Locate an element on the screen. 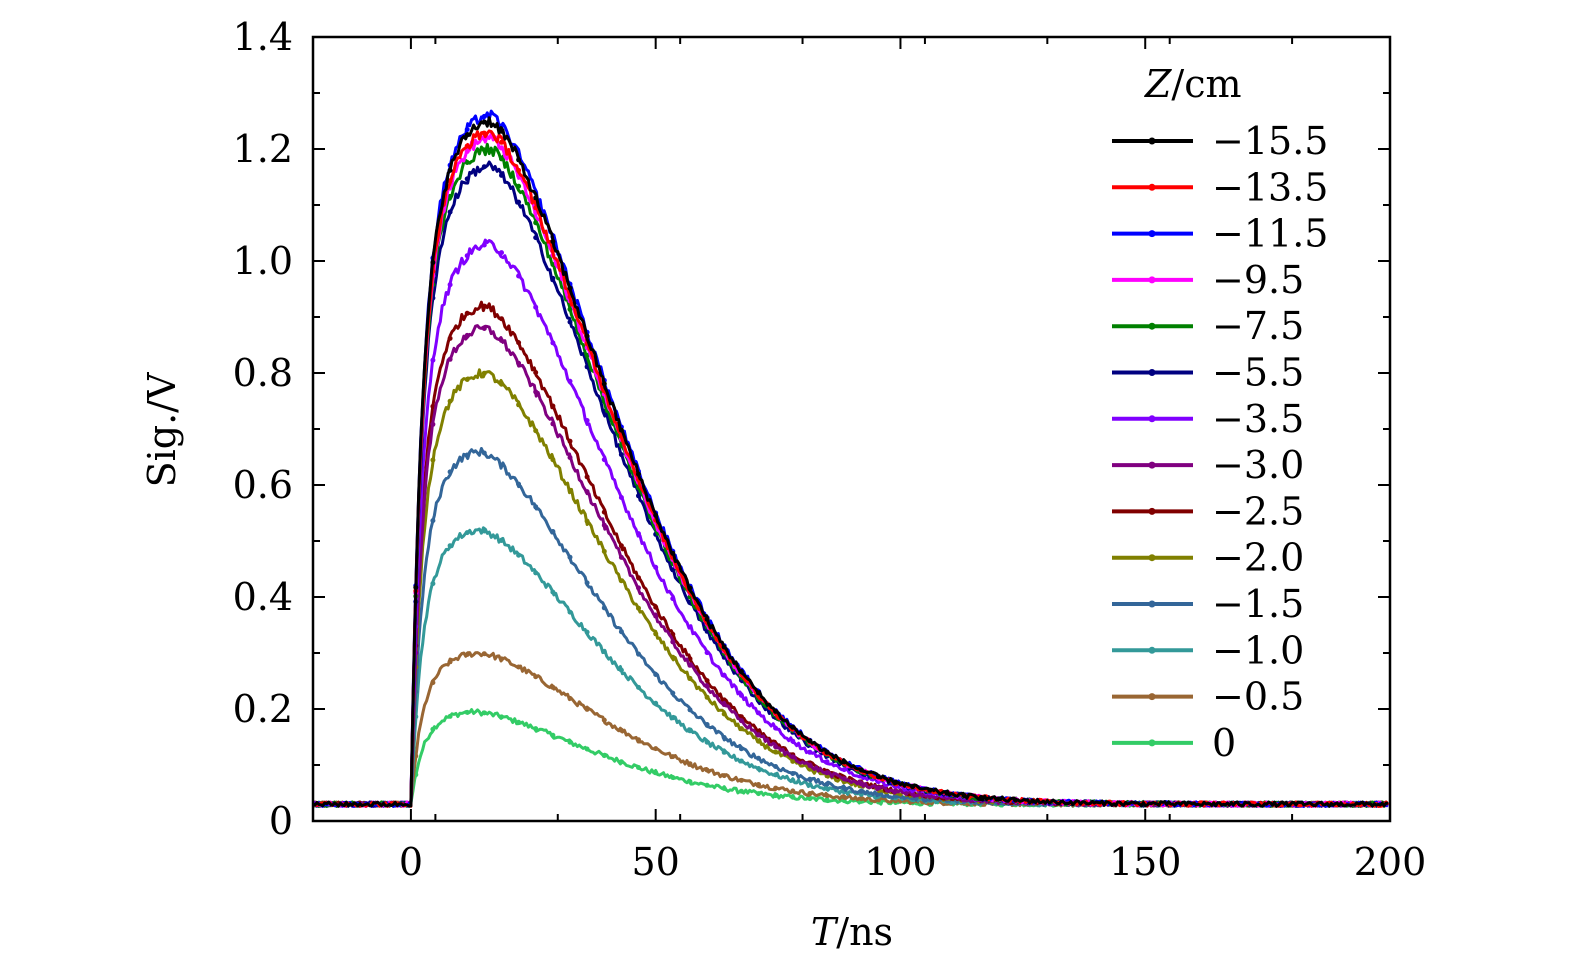 Image resolution: width=1575 pixels, height=974 pixels. legend-label: −13.5 is located at coordinates (1270, 187).